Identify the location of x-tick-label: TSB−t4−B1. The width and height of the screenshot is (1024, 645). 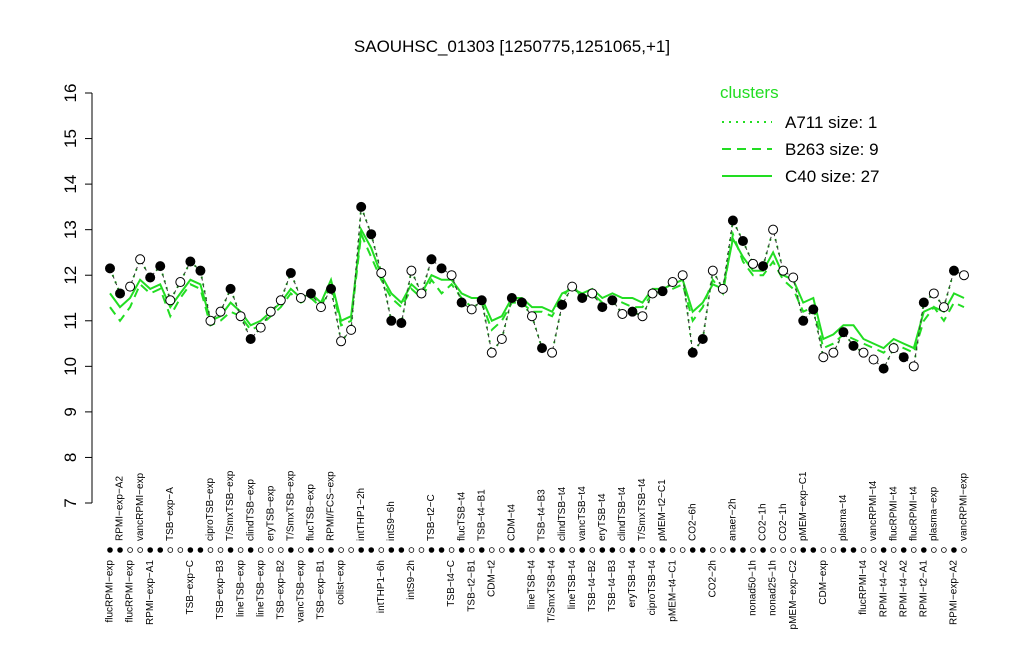
(481, 515).